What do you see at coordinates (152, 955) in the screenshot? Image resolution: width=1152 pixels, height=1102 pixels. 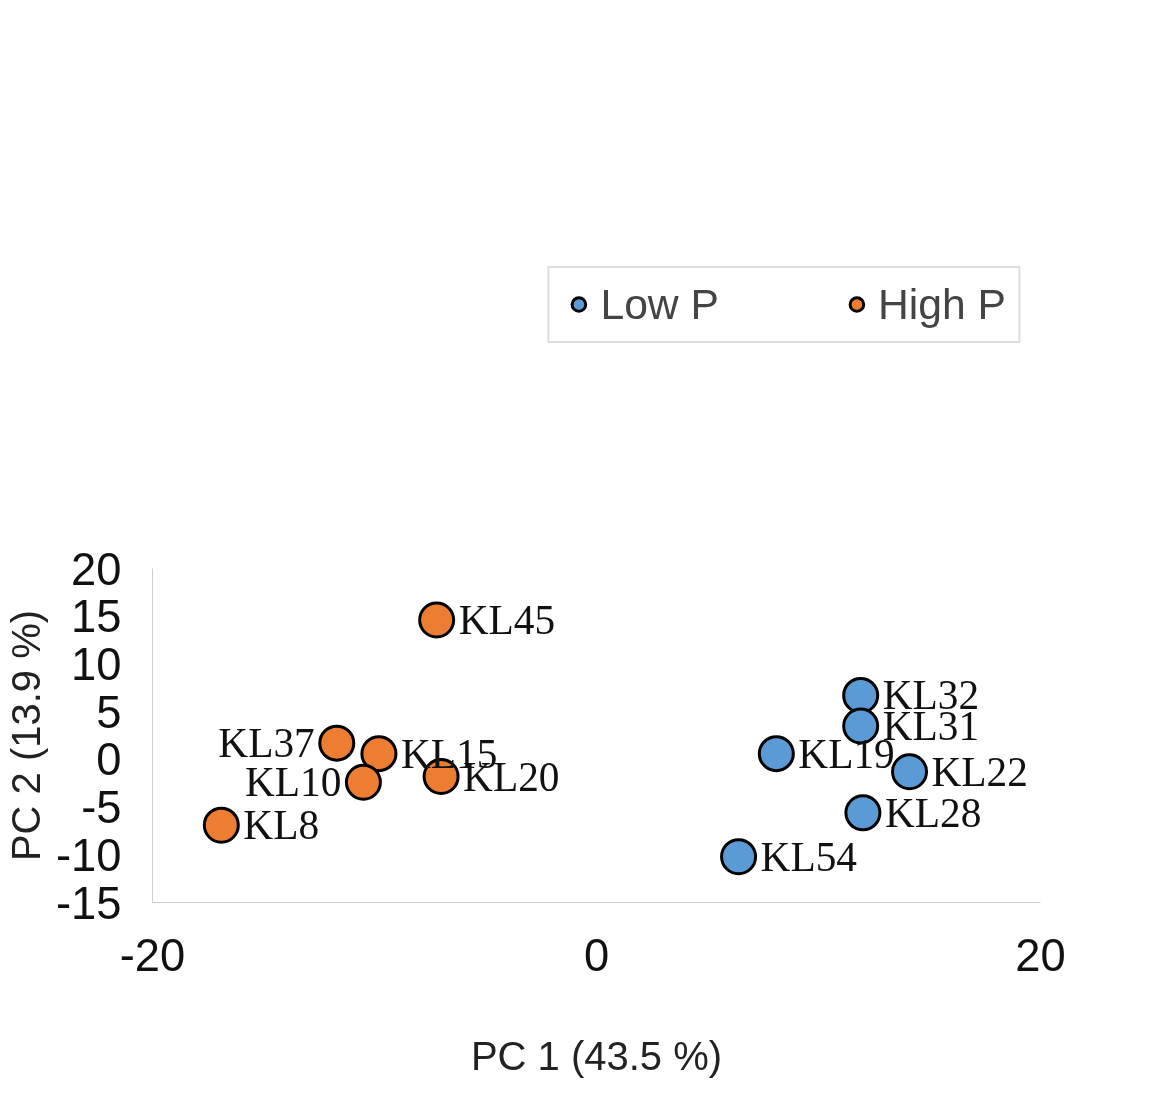 I see `x-tick-label: -20` at bounding box center [152, 955].